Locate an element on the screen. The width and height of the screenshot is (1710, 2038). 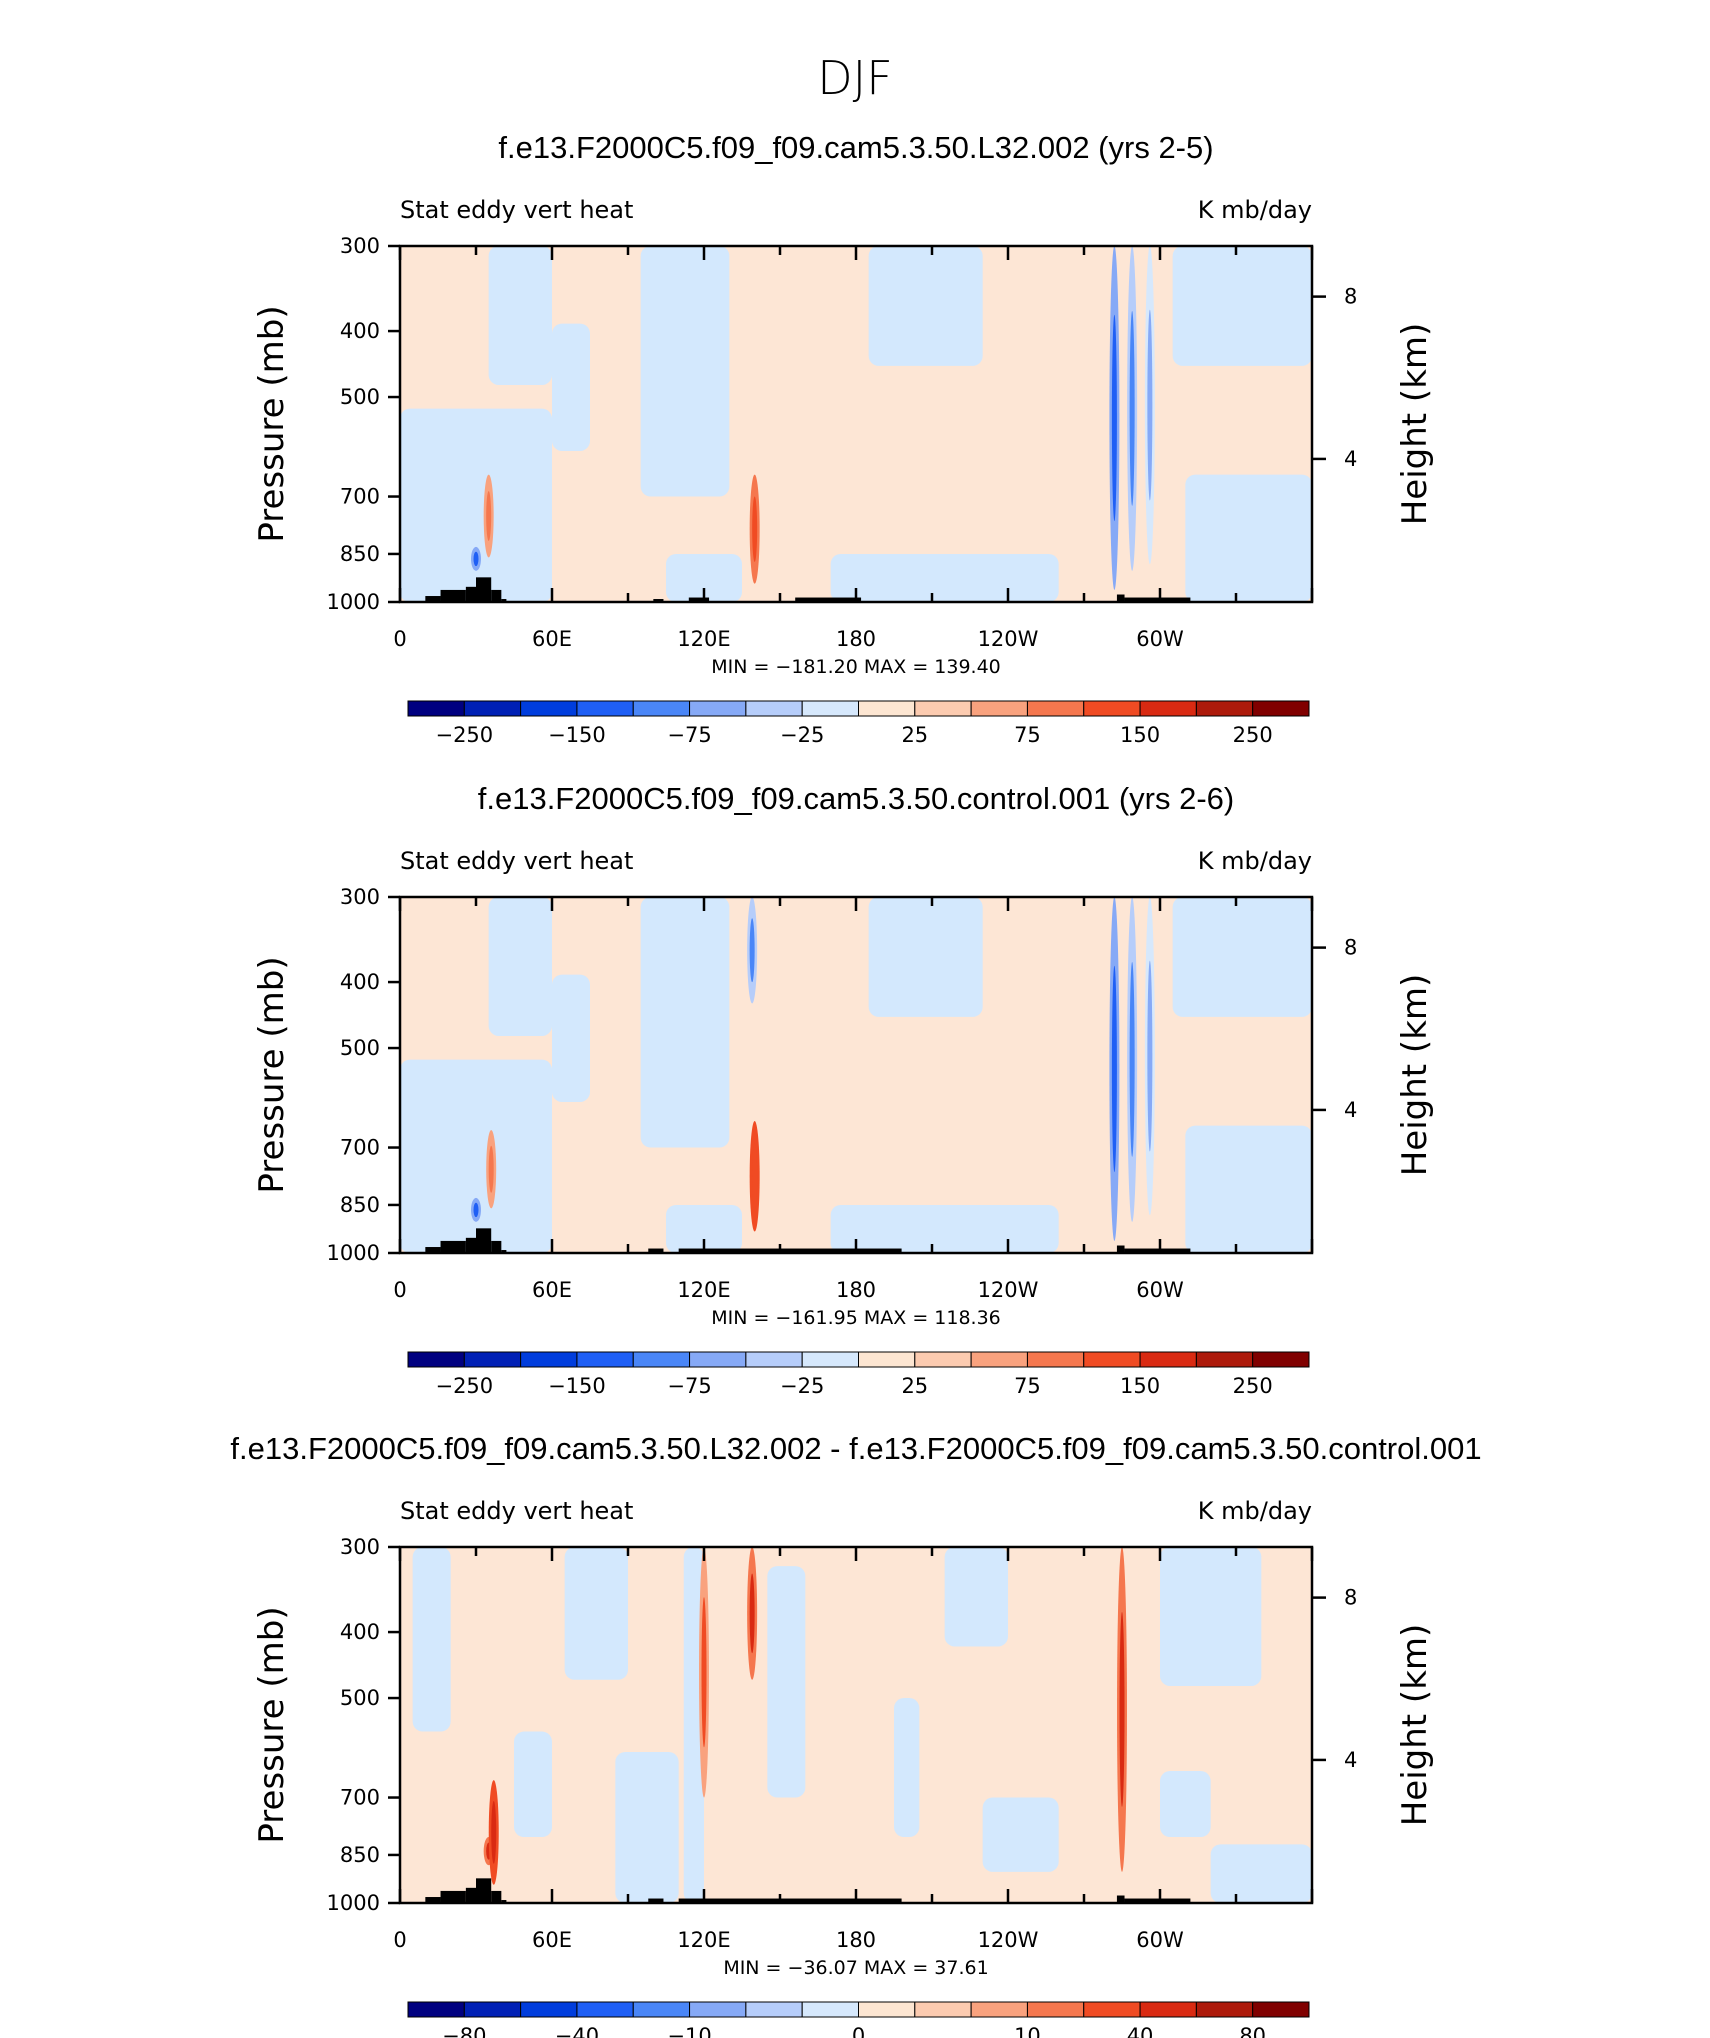
colorbar: −80 −40 −10 0 10 40 80 is located at coordinates (858, 2019).